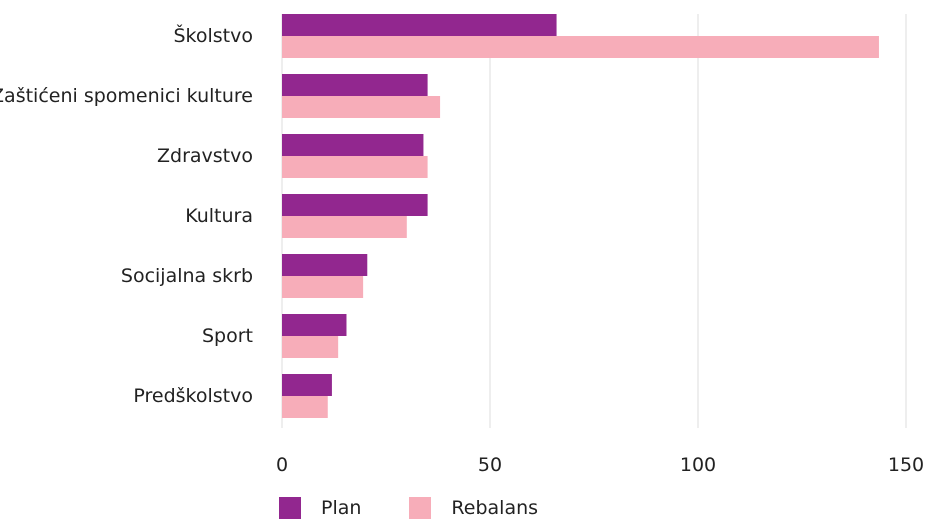 This screenshot has height=524, width=926. What do you see at coordinates (213, 35) in the screenshot?
I see `category-label: Školstvo` at bounding box center [213, 35].